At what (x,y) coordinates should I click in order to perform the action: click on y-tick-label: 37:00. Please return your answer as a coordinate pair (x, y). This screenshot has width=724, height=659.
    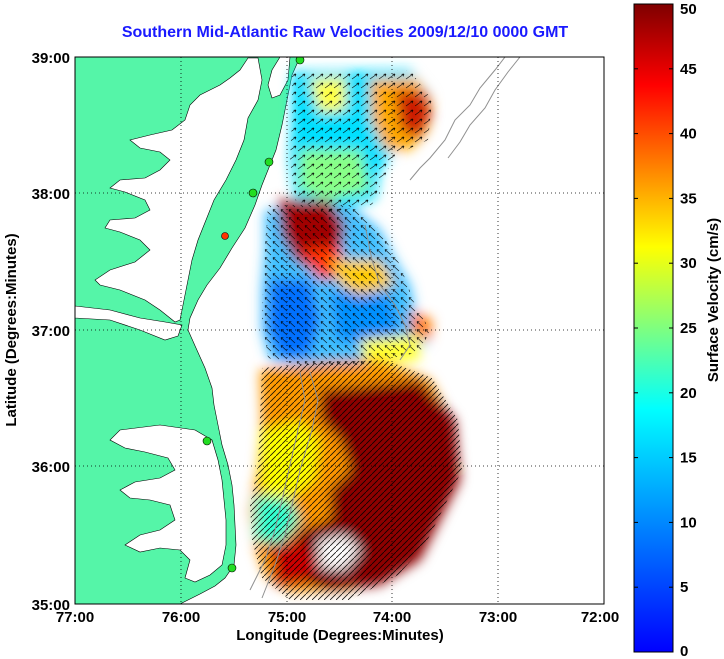
    Looking at the image, I should click on (51, 331).